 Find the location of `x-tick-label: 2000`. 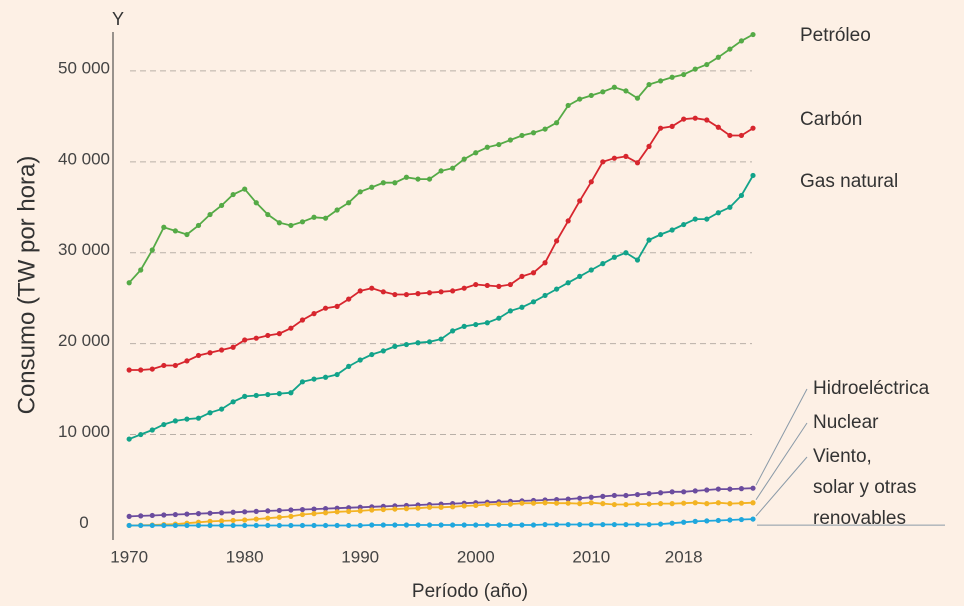

x-tick-label: 2000 is located at coordinates (476, 556).